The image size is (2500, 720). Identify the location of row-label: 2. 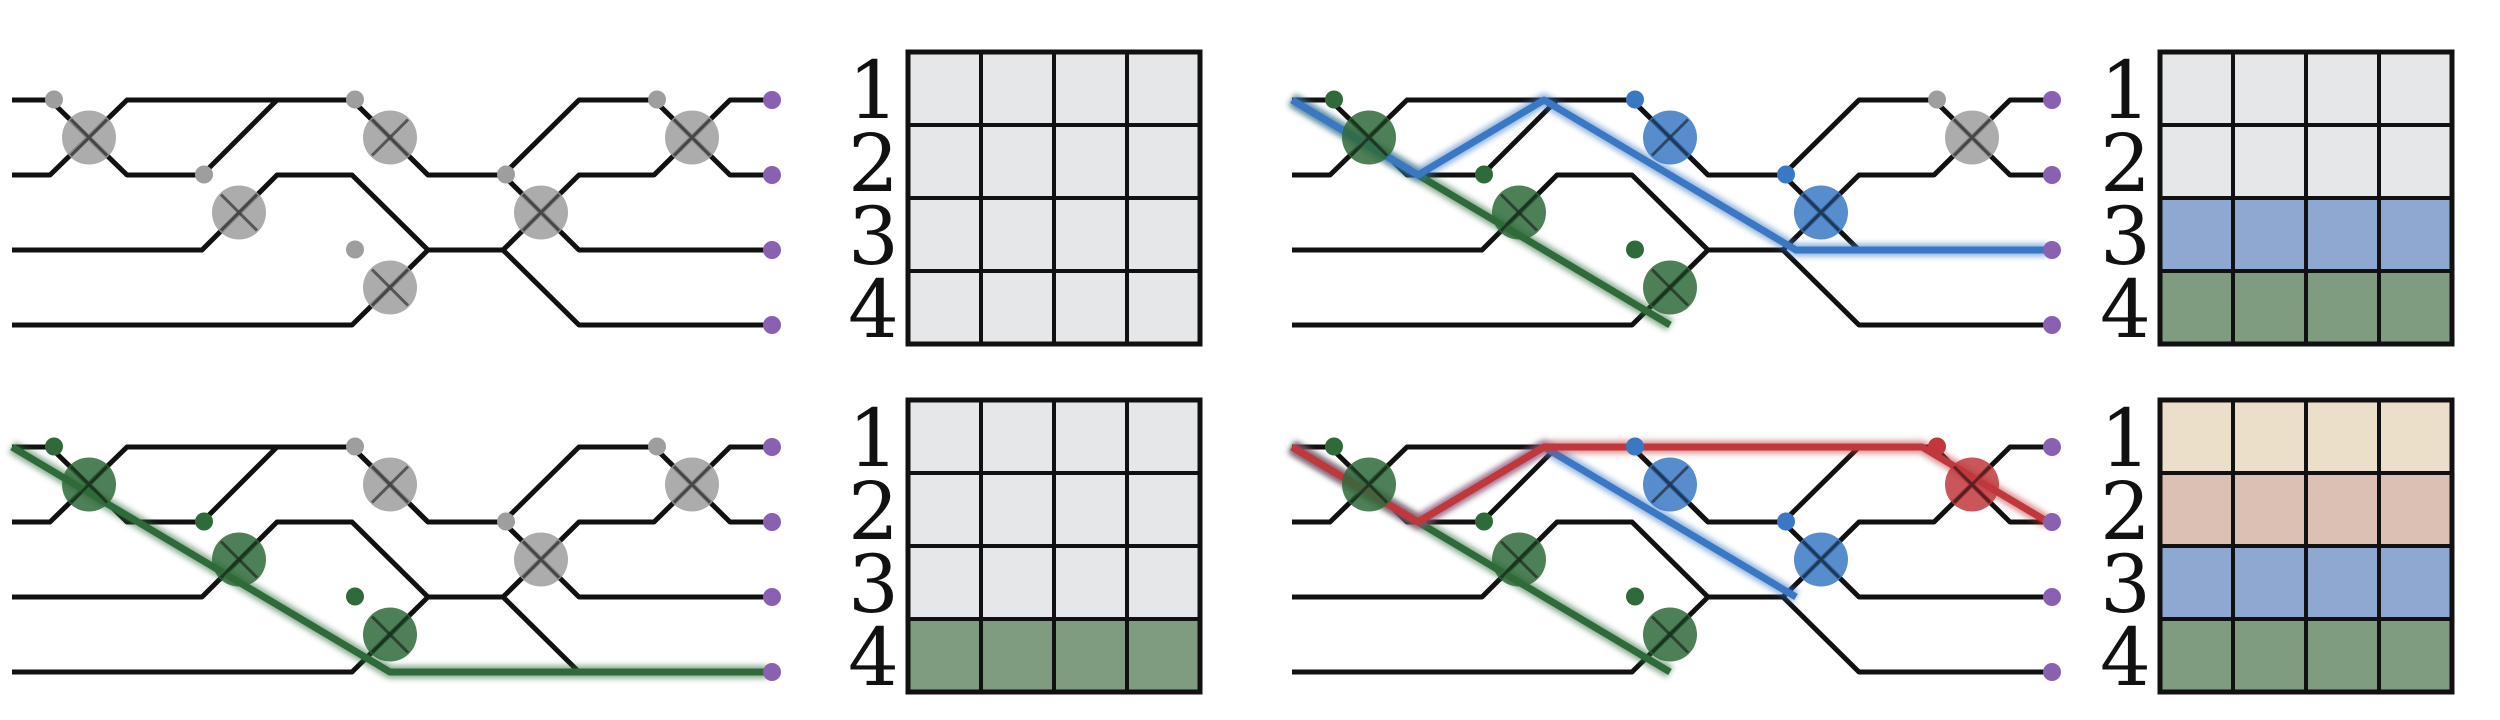
(873, 163).